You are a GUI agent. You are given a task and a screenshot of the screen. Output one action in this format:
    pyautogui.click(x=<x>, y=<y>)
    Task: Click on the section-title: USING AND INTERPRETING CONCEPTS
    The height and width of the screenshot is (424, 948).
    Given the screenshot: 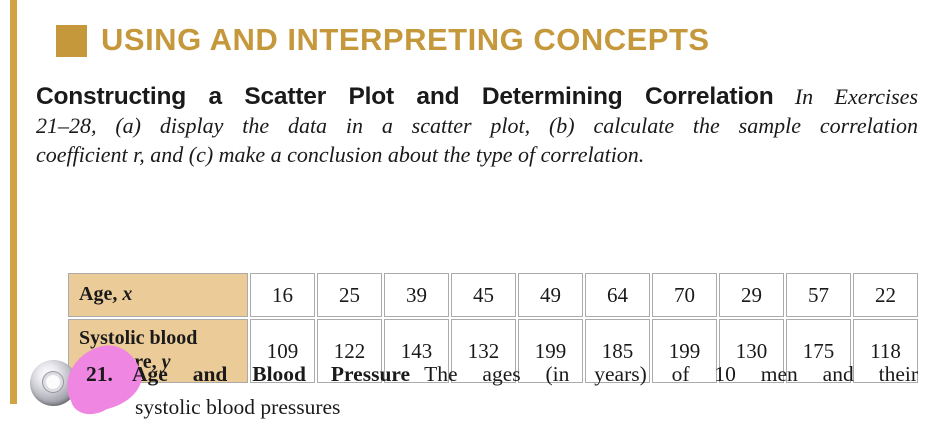 What is the action you would take?
    pyautogui.click(x=405, y=39)
    